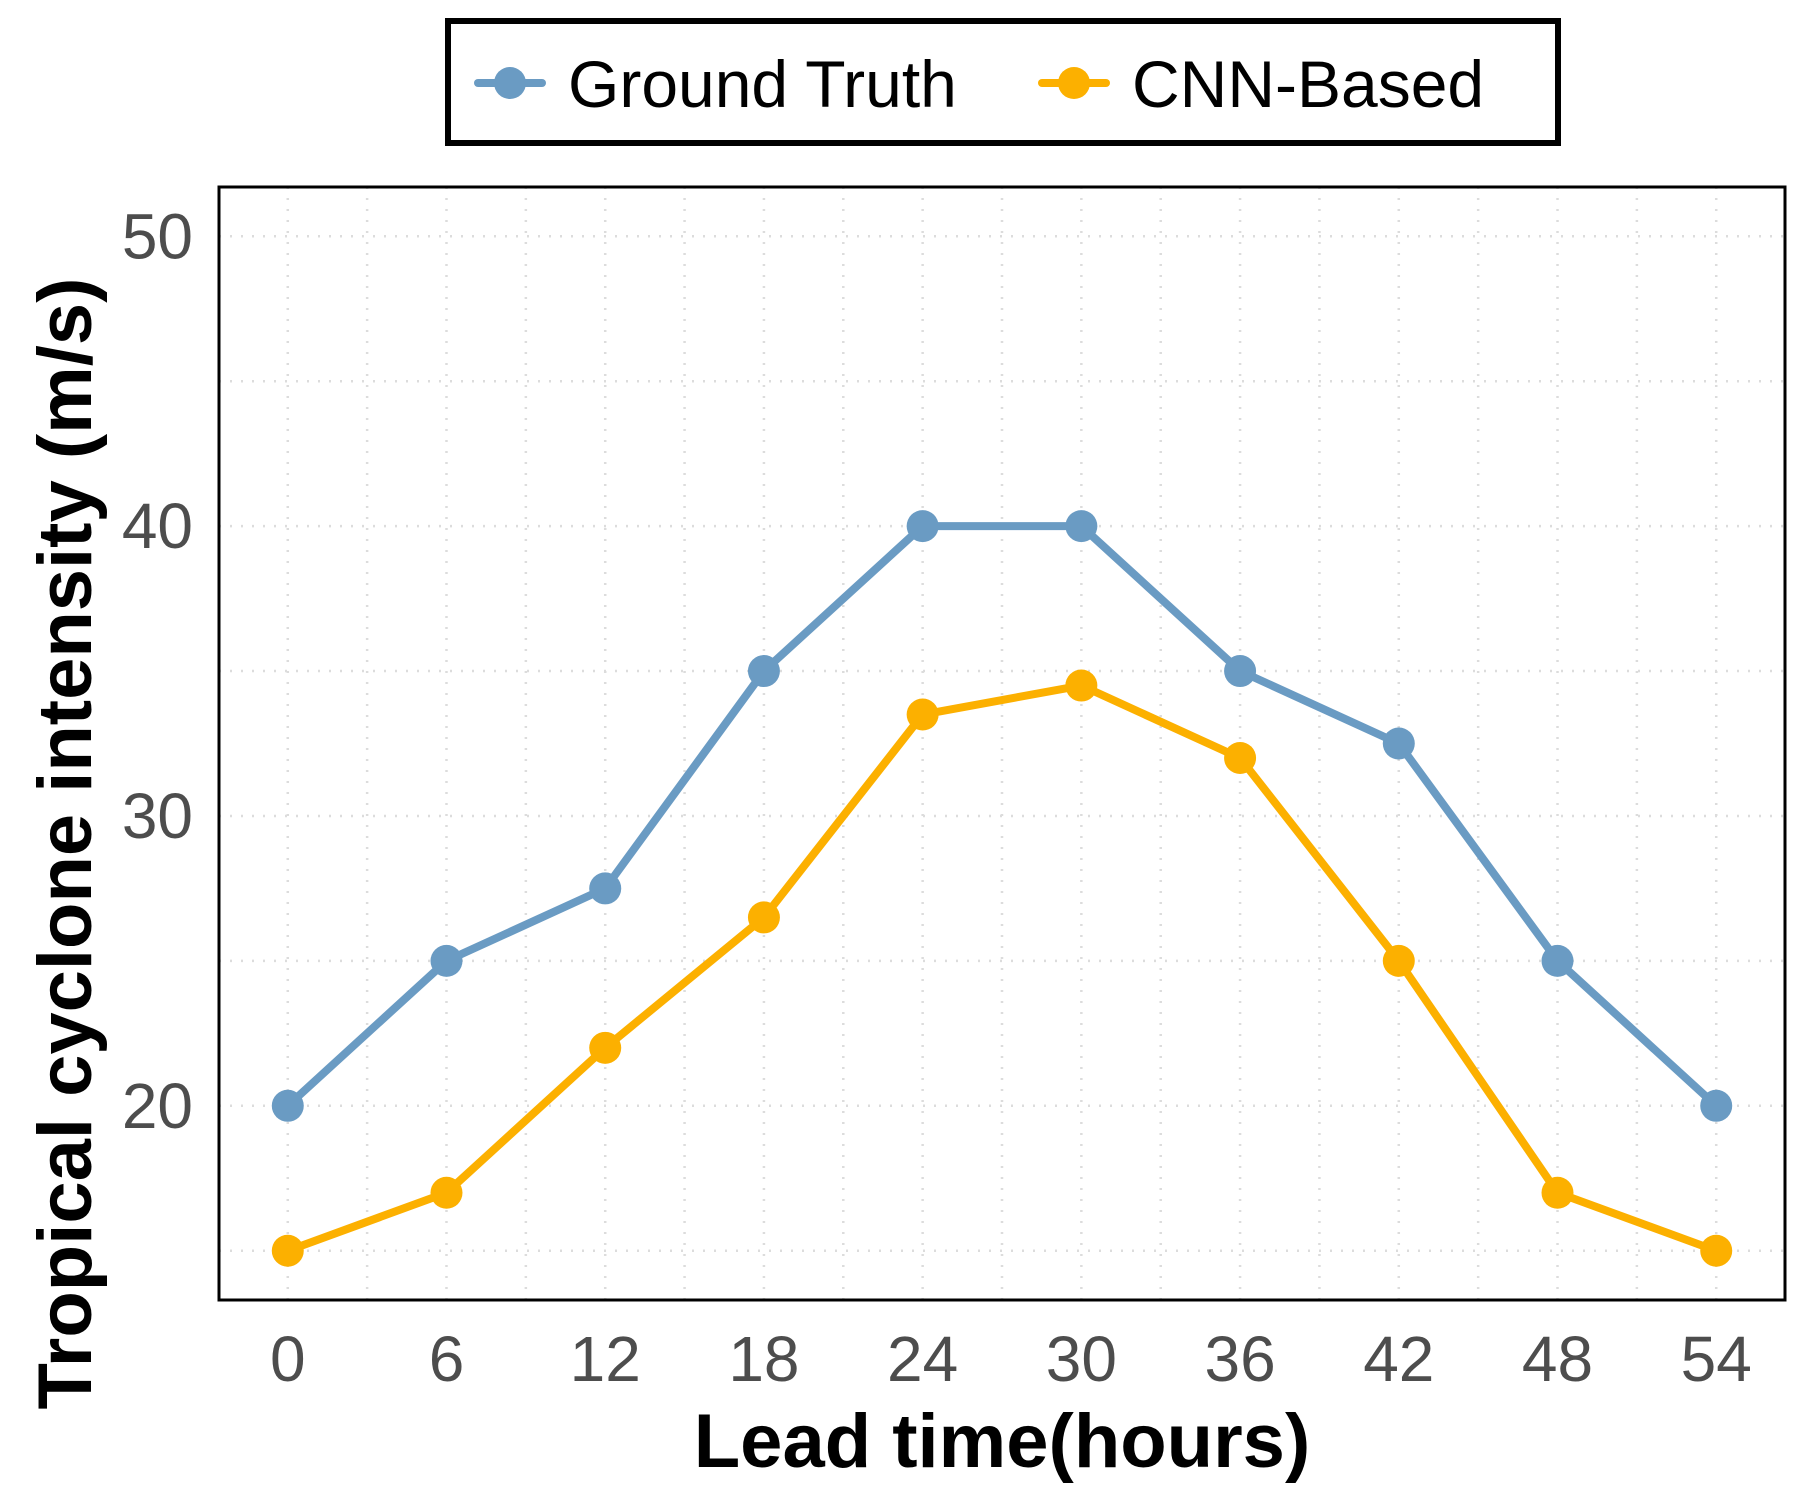 The width and height of the screenshot is (1800, 1500). I want to click on x-tick-label: 0, so click(288, 1359).